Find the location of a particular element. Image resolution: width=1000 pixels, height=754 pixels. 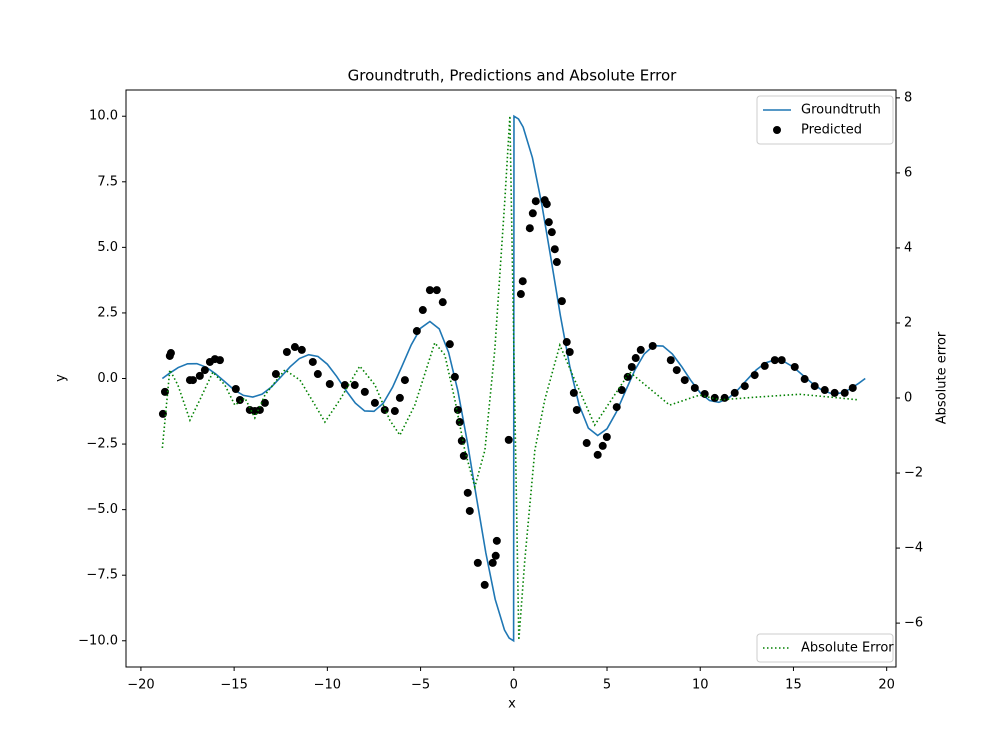

y2-tick-label: 4 is located at coordinates (908, 247).